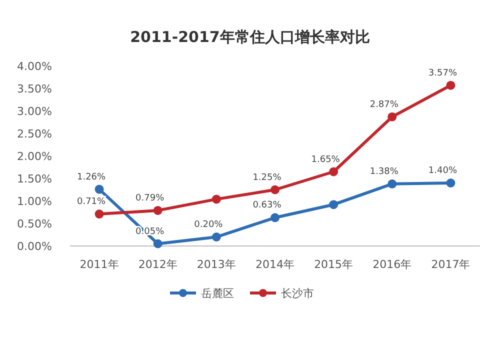 The width and height of the screenshot is (500, 362). Describe the element at coordinates (34, 111) in the screenshot. I see `y-tick-label: 3.00%` at that location.